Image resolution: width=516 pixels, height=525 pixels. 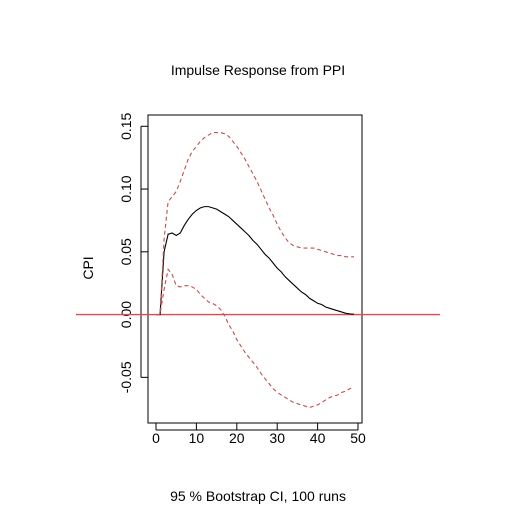 What do you see at coordinates (126, 377) in the screenshot?
I see `y-tick-label: -0.05` at bounding box center [126, 377].